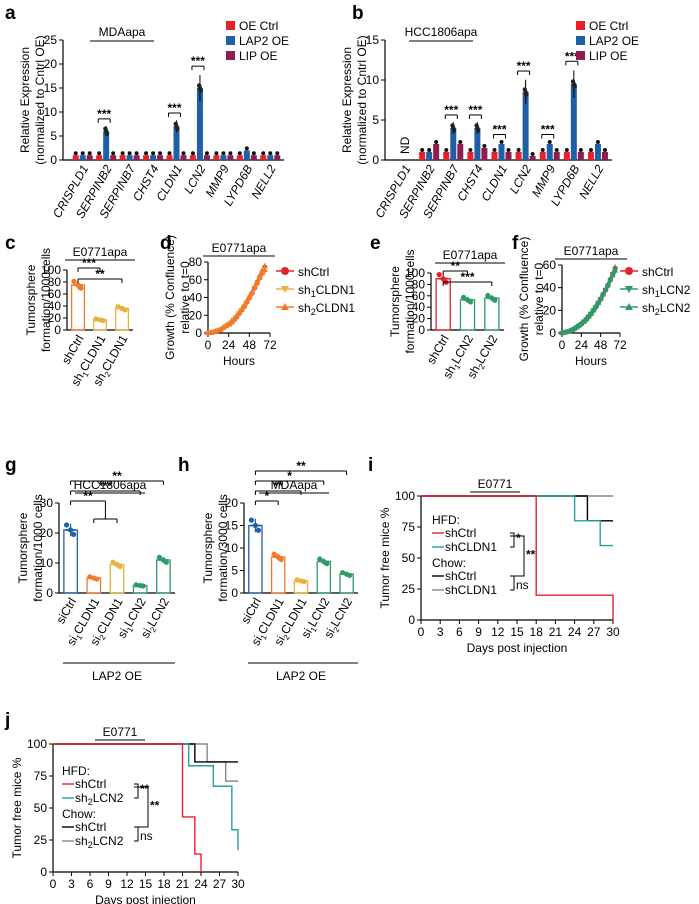 Image resolution: width=699 pixels, height=904 pixels. Describe the element at coordinates (591, 361) in the screenshot. I see `x-axis-label: Hours` at that location.